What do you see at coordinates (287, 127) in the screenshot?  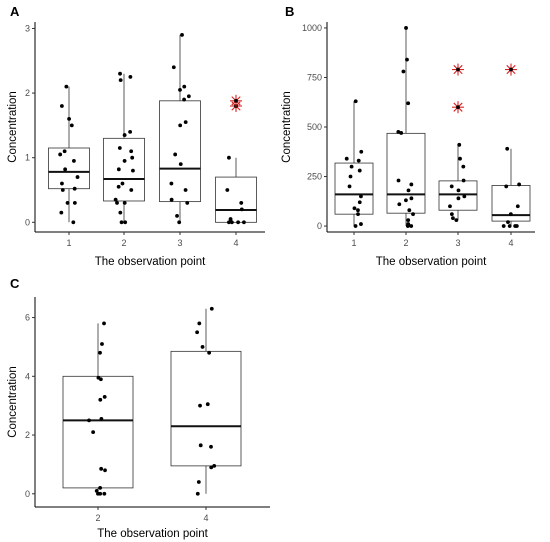 I see `y-axis-title: Concentration` at bounding box center [287, 127].